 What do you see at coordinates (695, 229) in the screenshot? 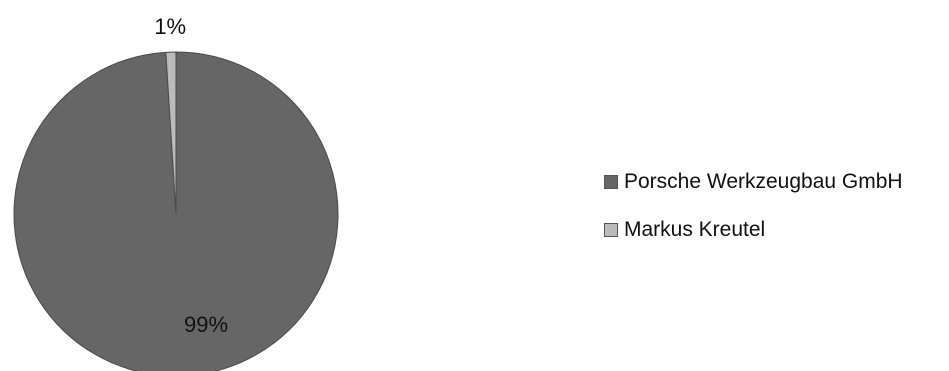
I see `legend-label-markus: Markus Kreutel` at bounding box center [695, 229].